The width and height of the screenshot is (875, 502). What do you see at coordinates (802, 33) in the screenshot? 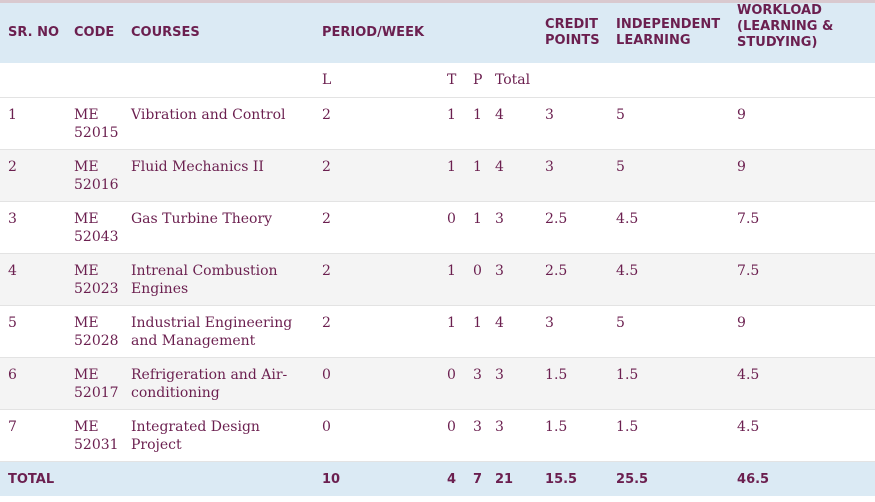
I see `header-workload: WORKLOAD (LEARNING & STUDYING)` at bounding box center [802, 33].